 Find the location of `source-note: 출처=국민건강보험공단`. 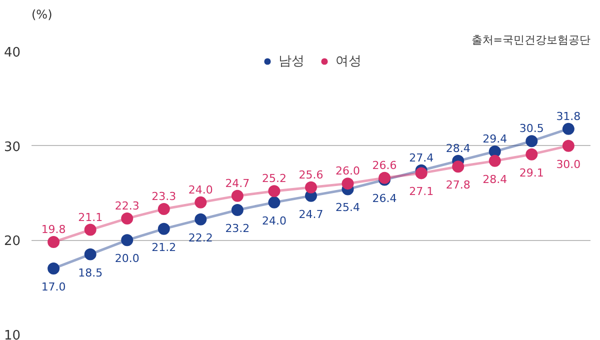

source-note: 출처=국민건강보험공단 is located at coordinates (530, 40).